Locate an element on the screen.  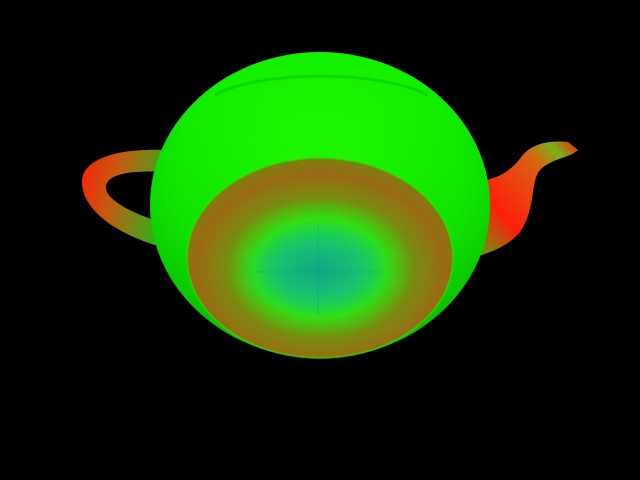
teapot-base-center is located at coordinates (318, 270).